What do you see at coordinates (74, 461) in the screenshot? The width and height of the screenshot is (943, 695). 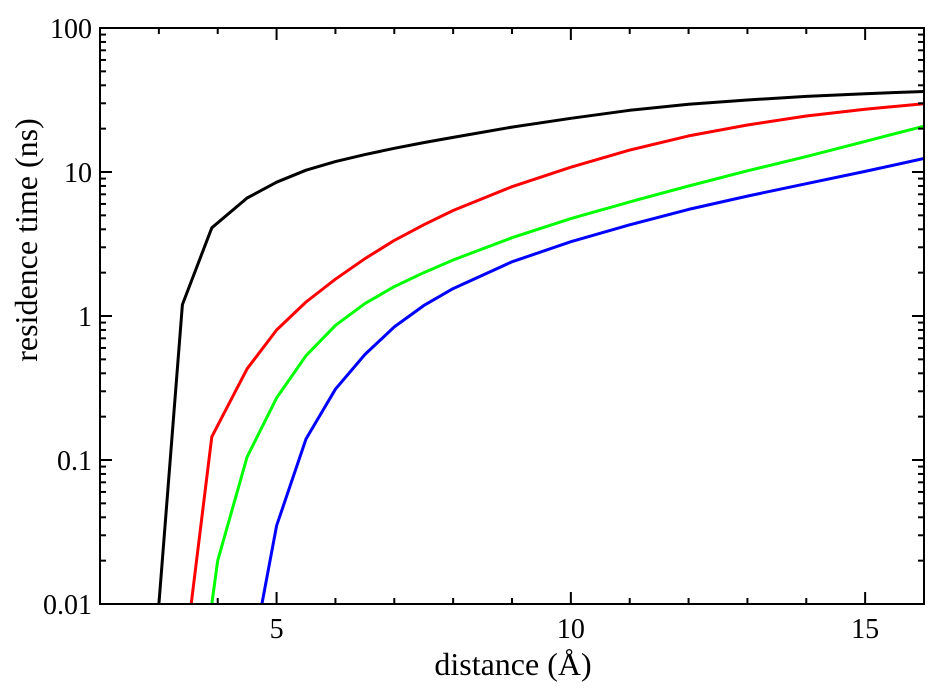 I see `y-tick-label: 0.1` at bounding box center [74, 461].